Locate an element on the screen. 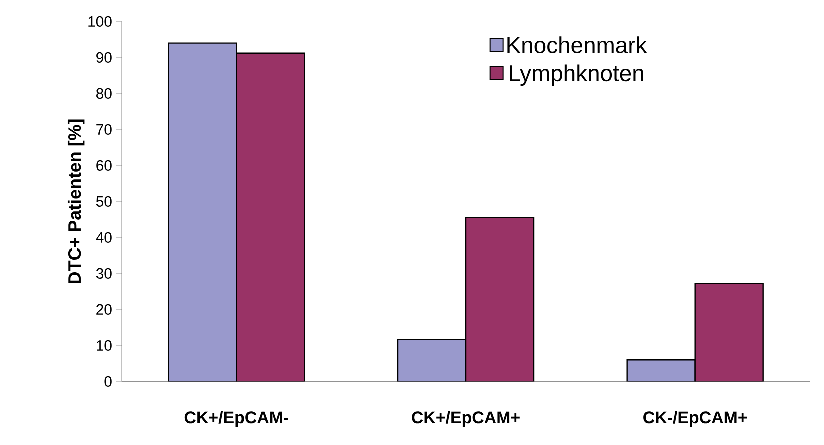 The image size is (824, 445). y-tick-label: 100 is located at coordinates (100, 21).